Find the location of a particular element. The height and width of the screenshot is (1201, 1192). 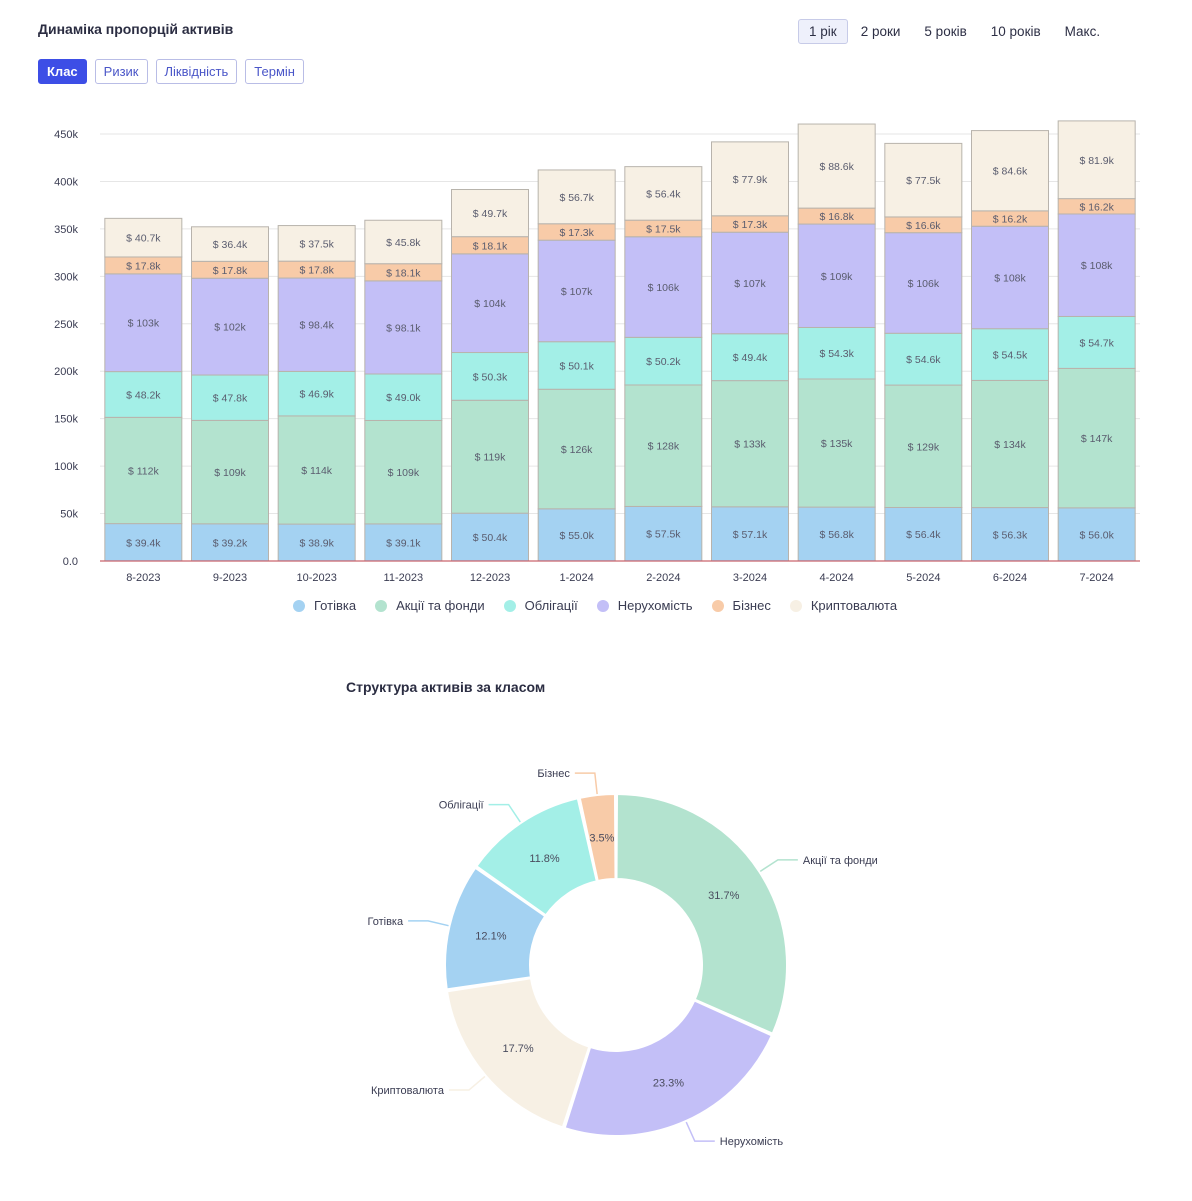

y-tick-label: 0.0 is located at coordinates (70, 562).